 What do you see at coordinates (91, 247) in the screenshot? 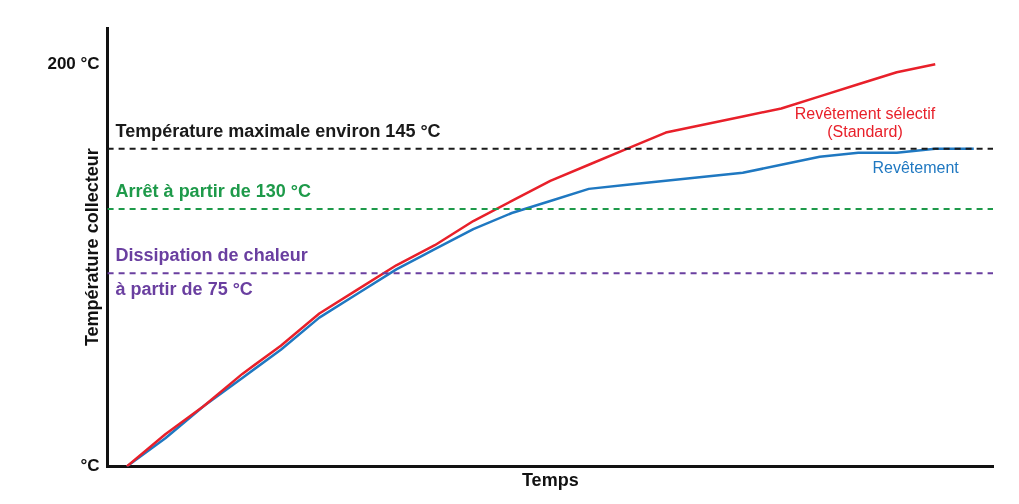
I see `y-axis-title: Température collecteur` at bounding box center [91, 247].